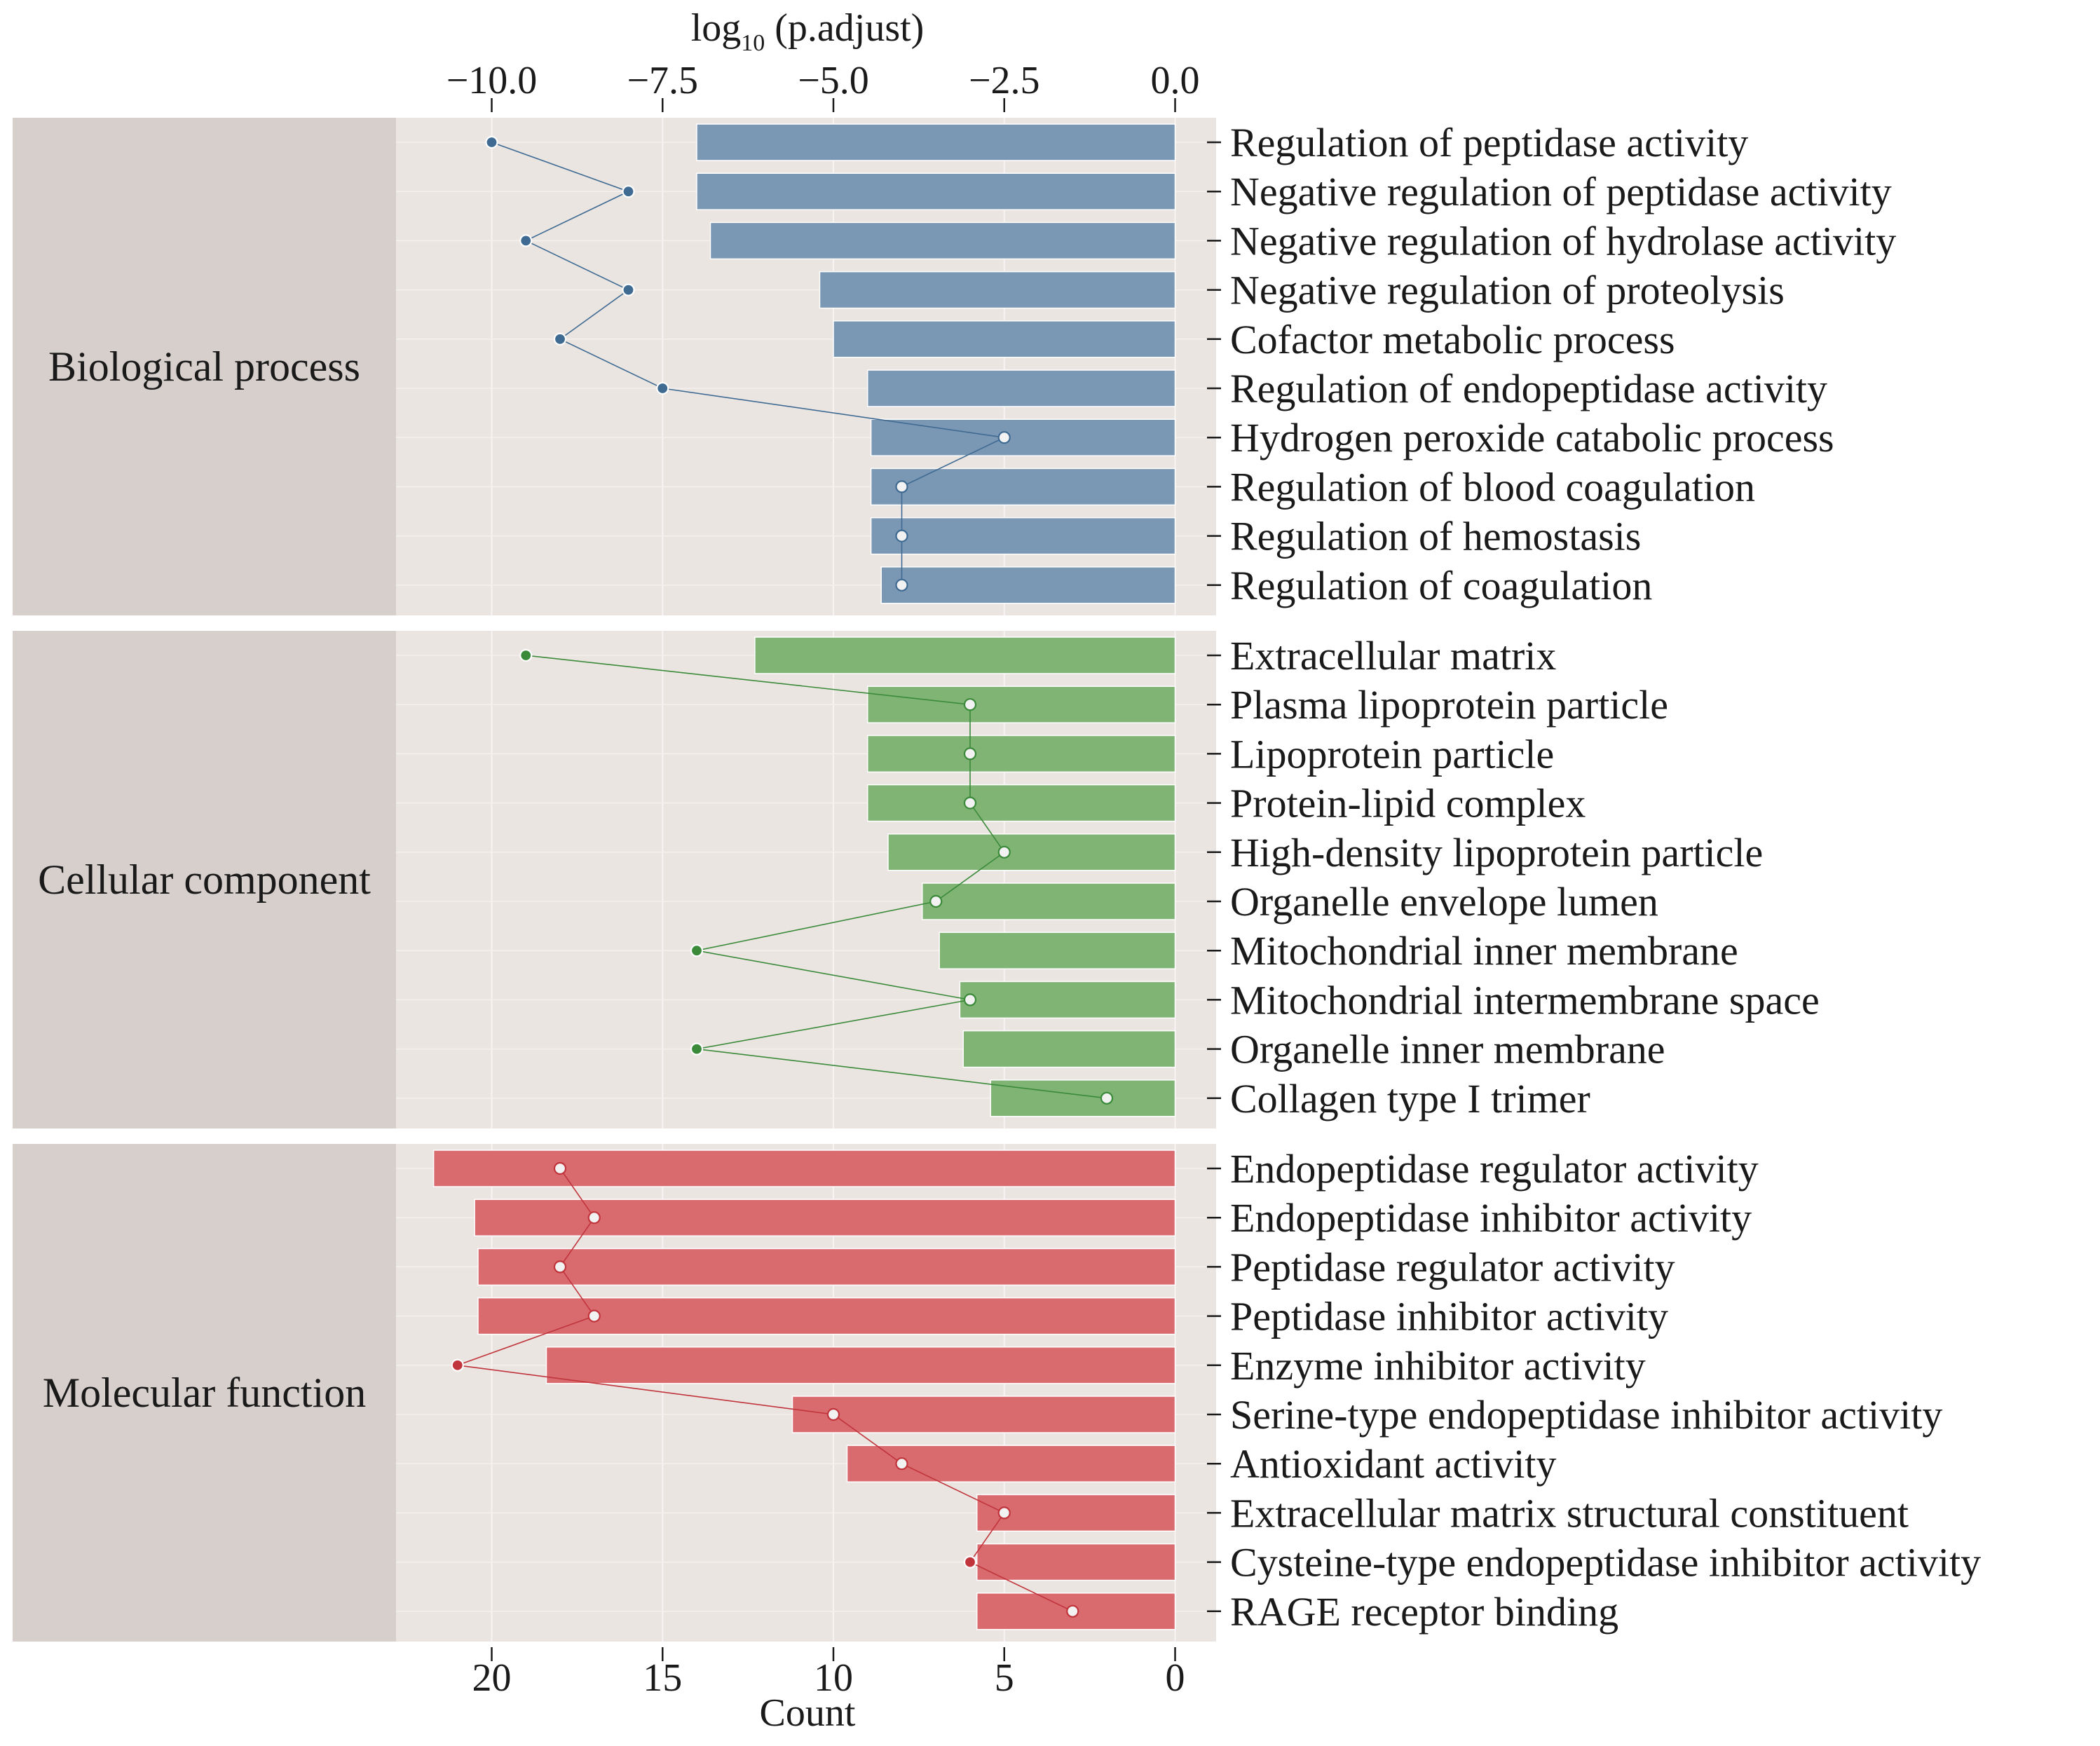  I want to click on term-label: Negative regulation of proteolysis, so click(1508, 291).